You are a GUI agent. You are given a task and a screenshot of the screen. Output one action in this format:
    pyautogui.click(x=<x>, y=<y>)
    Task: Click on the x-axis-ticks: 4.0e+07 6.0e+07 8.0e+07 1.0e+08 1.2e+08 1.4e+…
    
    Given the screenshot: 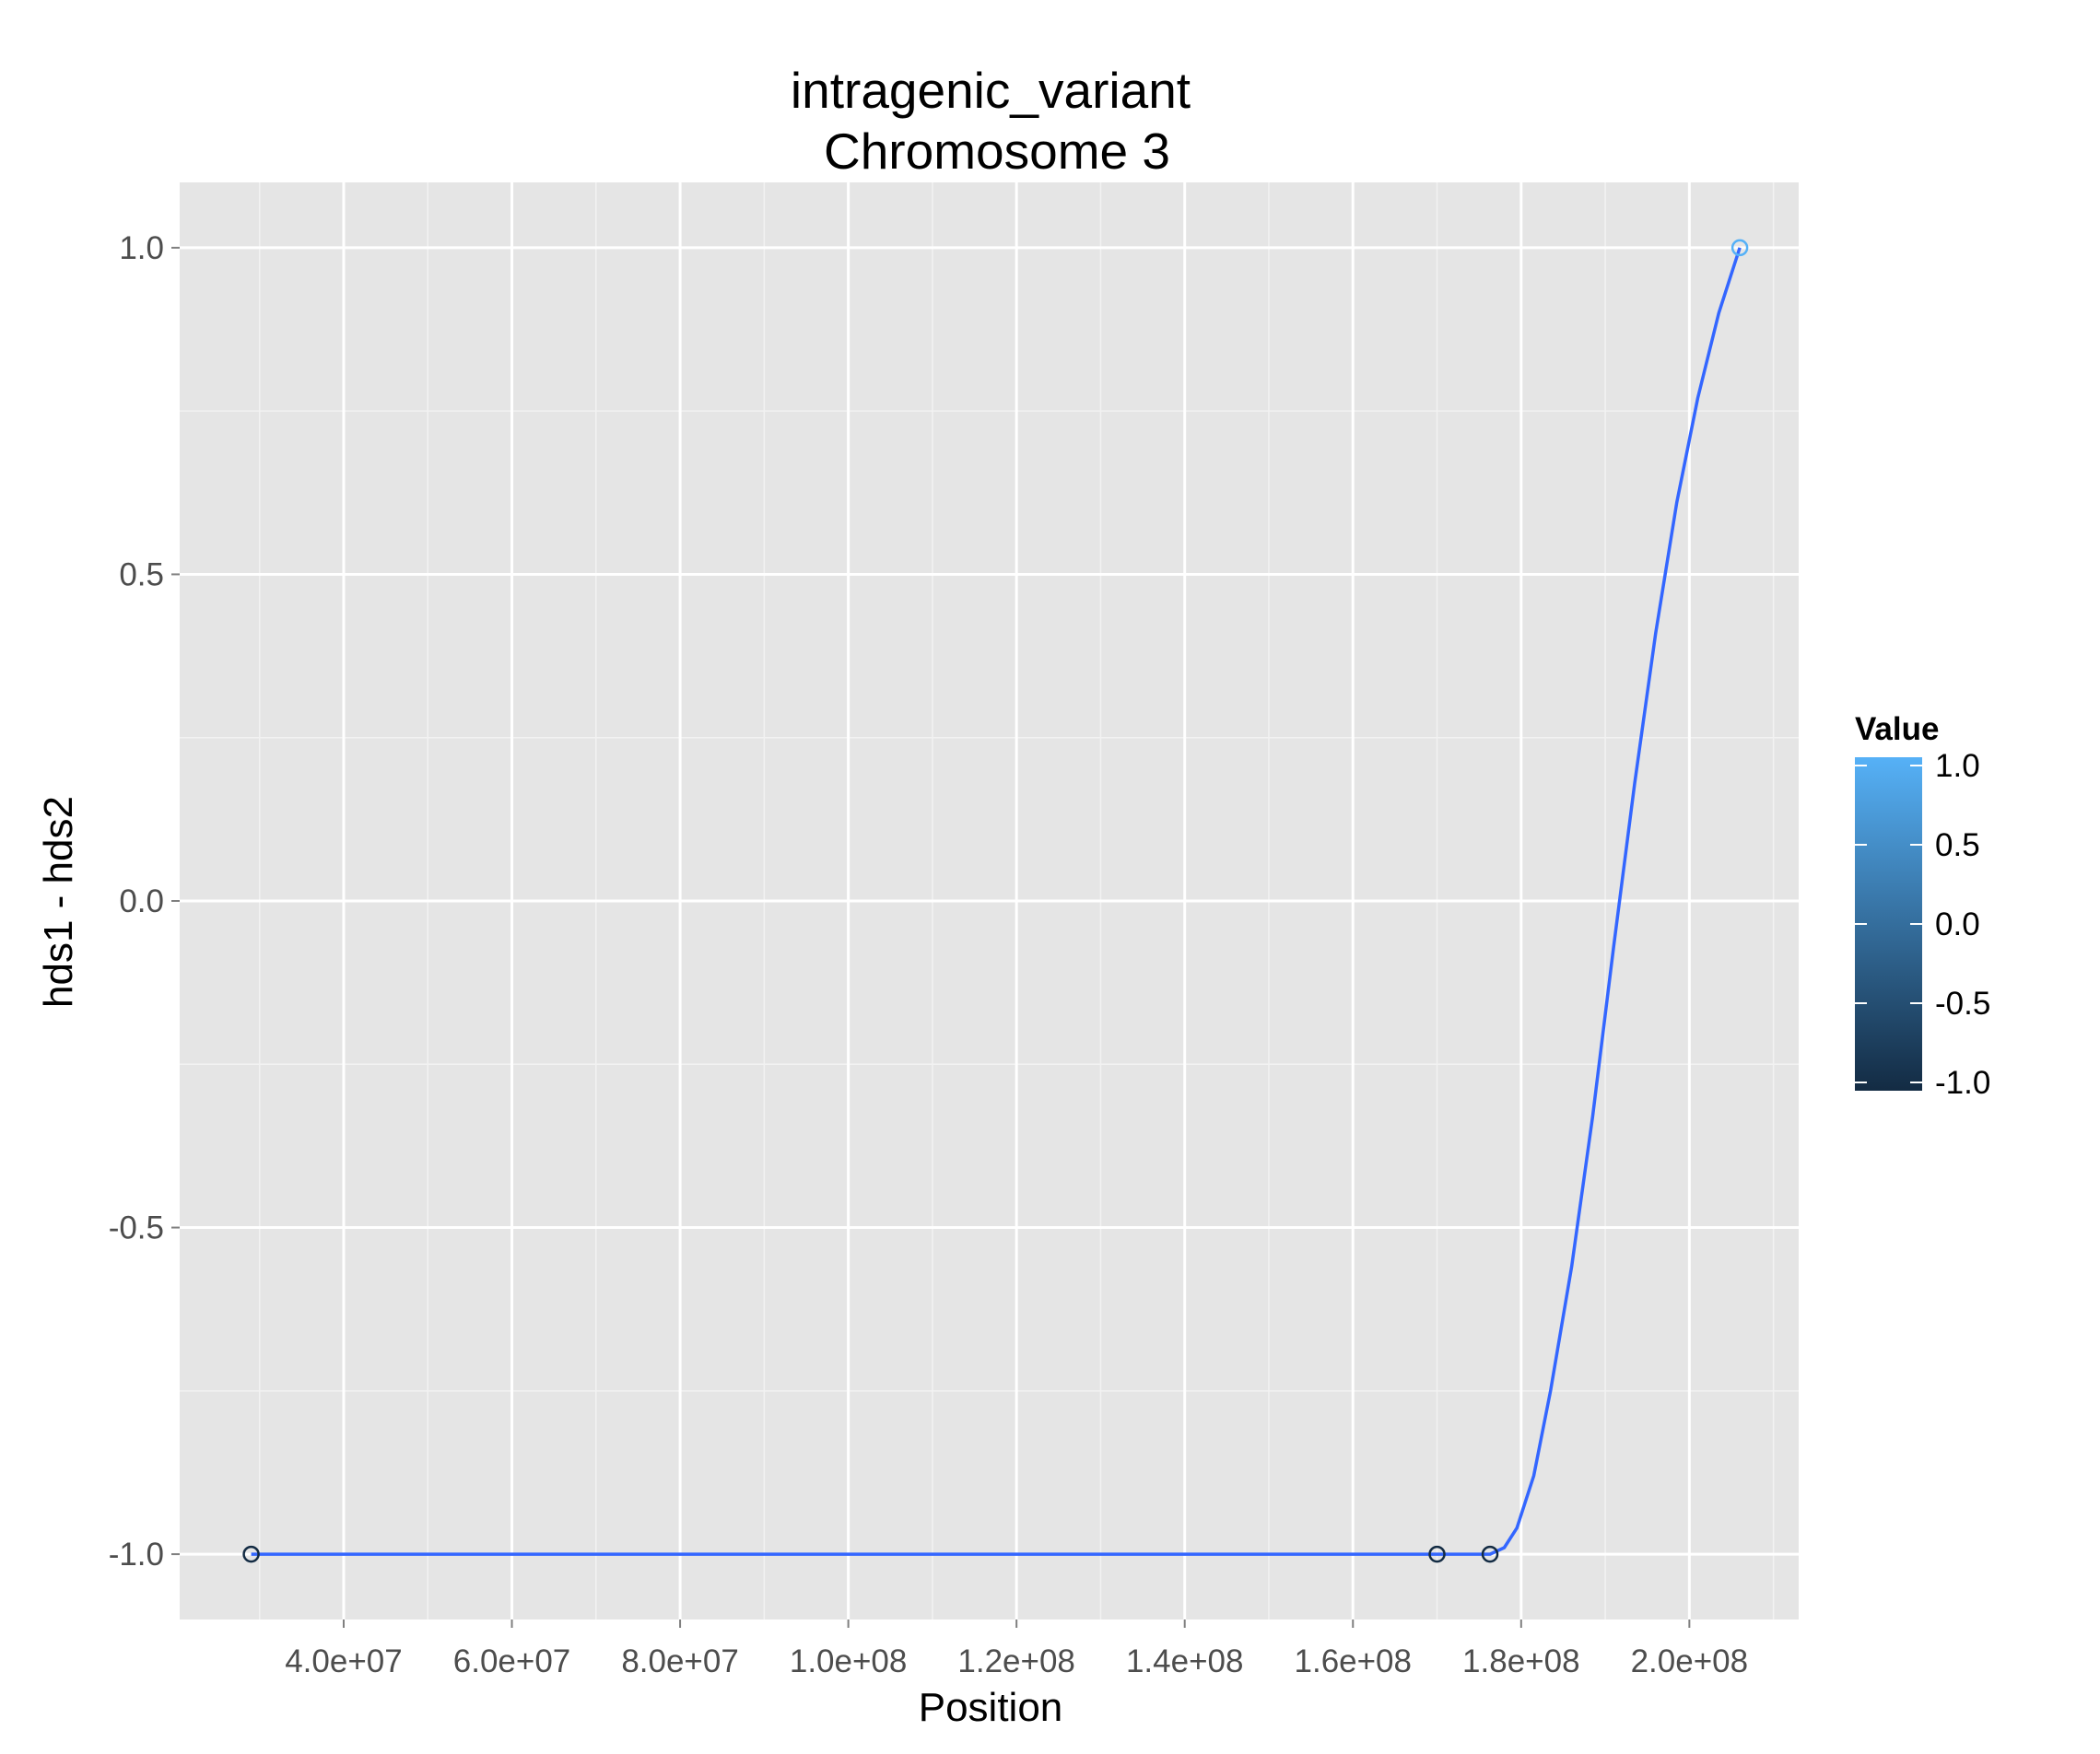 What is the action you would take?
    pyautogui.click(x=1017, y=1649)
    